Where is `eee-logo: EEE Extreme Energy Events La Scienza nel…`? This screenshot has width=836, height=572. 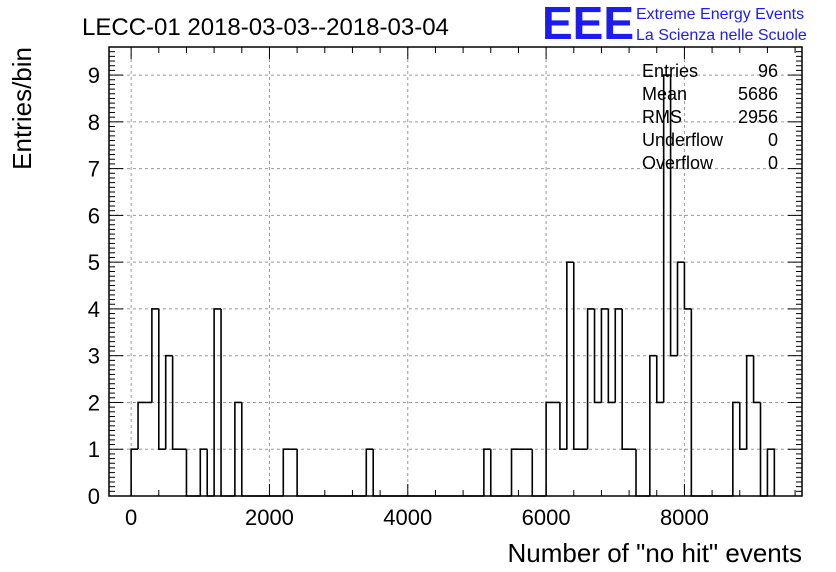 eee-logo: EEE Extreme Energy Events La Scienza nel… is located at coordinates (674, 24).